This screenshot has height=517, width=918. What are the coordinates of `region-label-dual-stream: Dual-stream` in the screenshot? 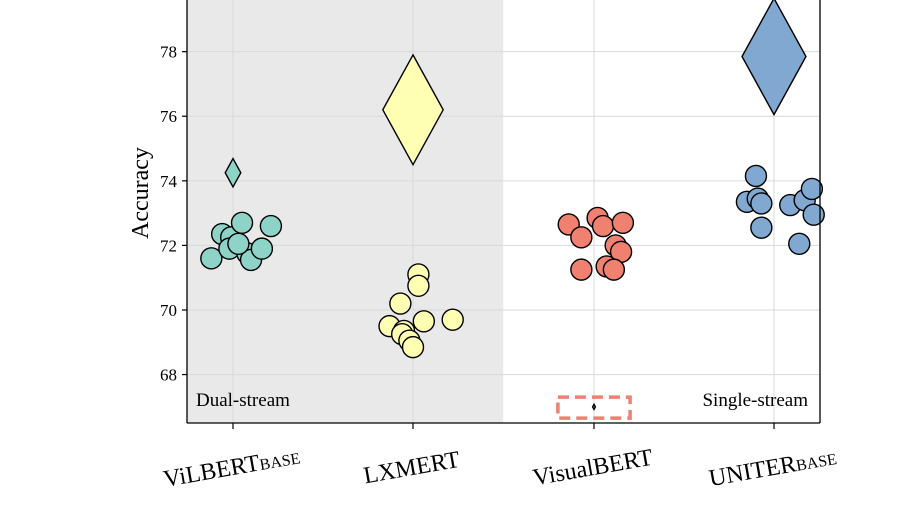 It's located at (243, 400).